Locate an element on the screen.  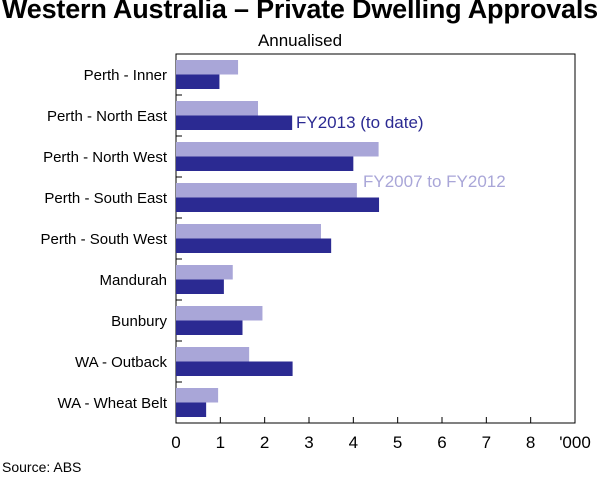
category-label: Perth - South West is located at coordinates (104, 239).